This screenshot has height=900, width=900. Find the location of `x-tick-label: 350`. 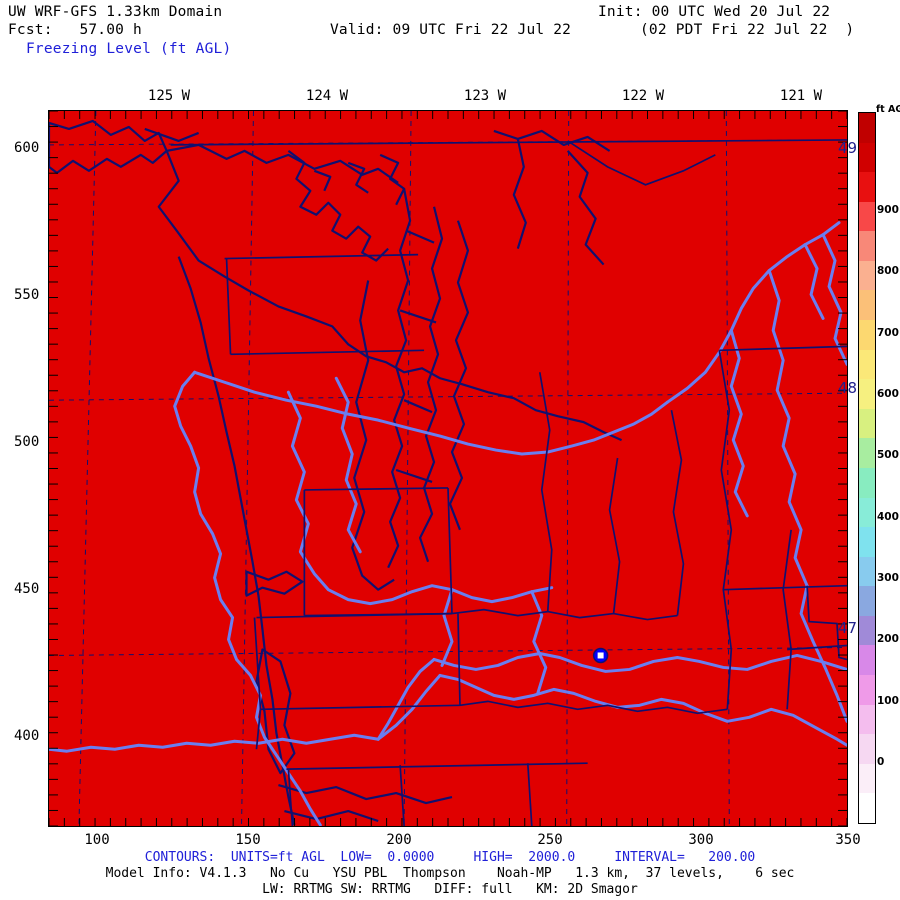

x-tick-label: 350 is located at coordinates (848, 840).